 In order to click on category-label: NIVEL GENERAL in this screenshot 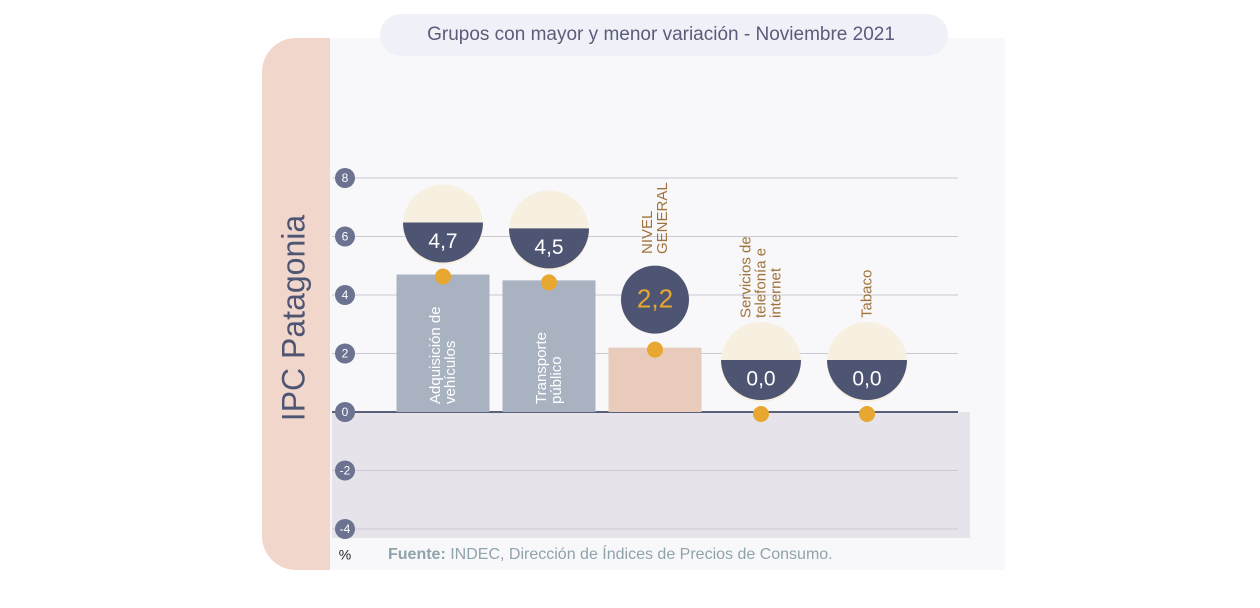, I will do `click(655, 217)`.